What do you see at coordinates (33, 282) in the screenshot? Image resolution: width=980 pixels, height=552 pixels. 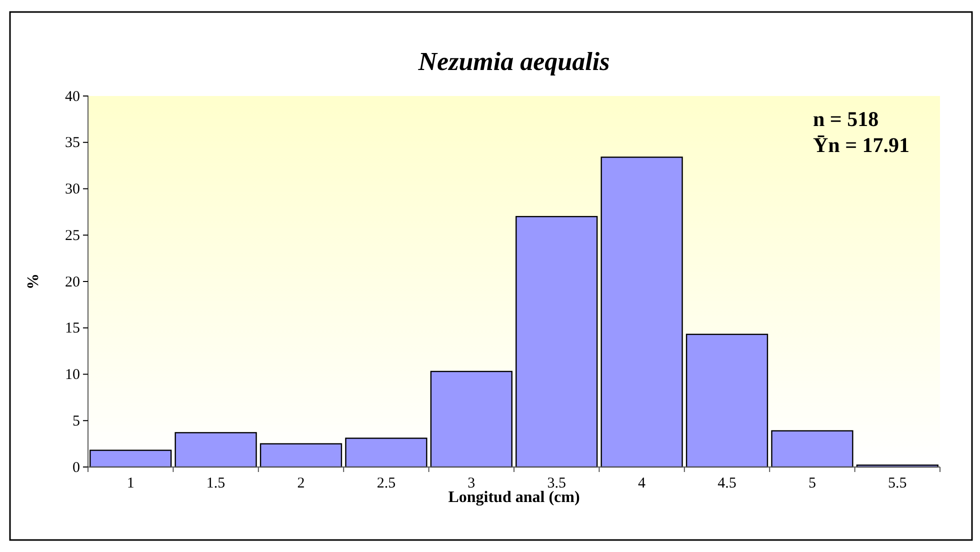 I see `y-axis-title: %` at bounding box center [33, 282].